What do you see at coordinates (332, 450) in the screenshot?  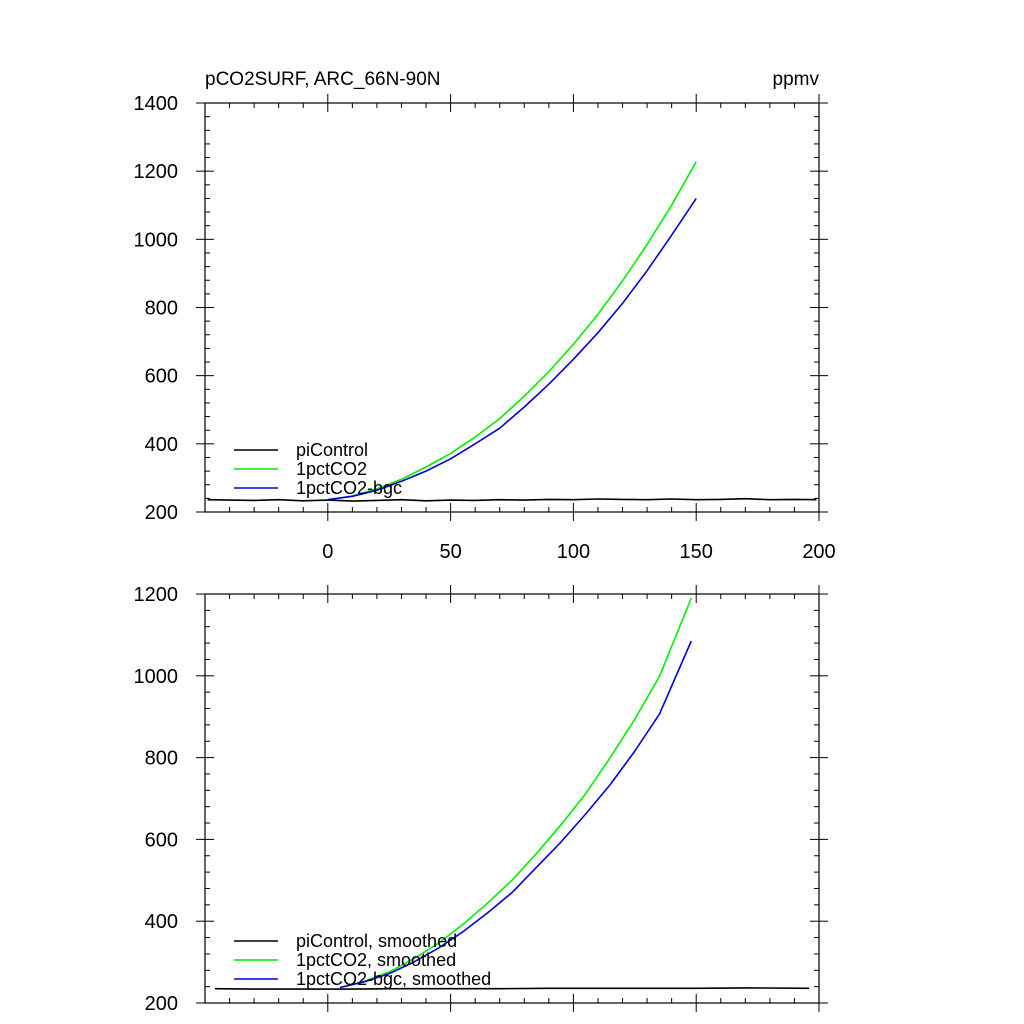 I see `legend-label-0: piControl` at bounding box center [332, 450].